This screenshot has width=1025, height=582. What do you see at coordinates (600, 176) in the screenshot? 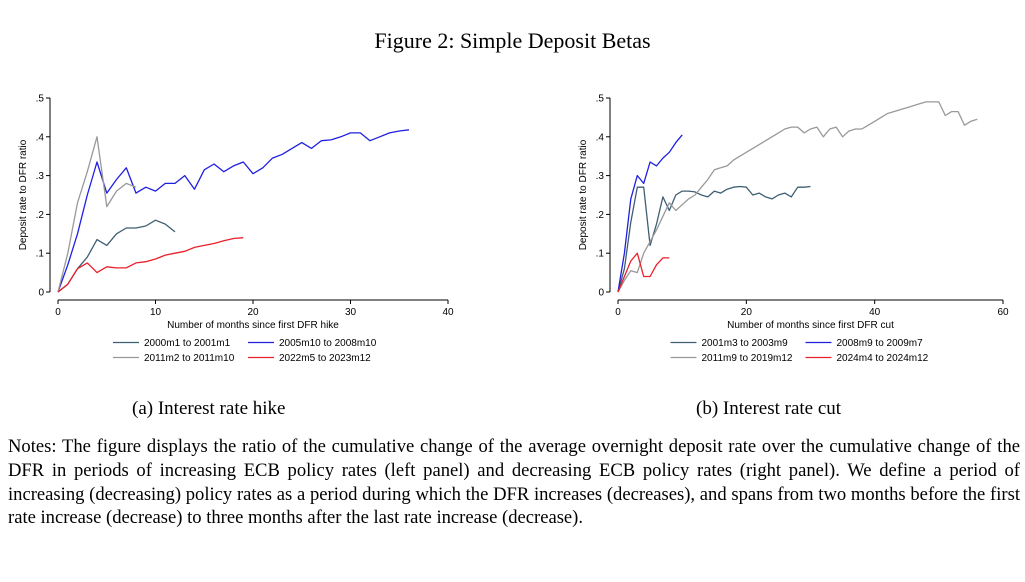
I see `chart-b-ytick-label: .3` at bounding box center [600, 176].